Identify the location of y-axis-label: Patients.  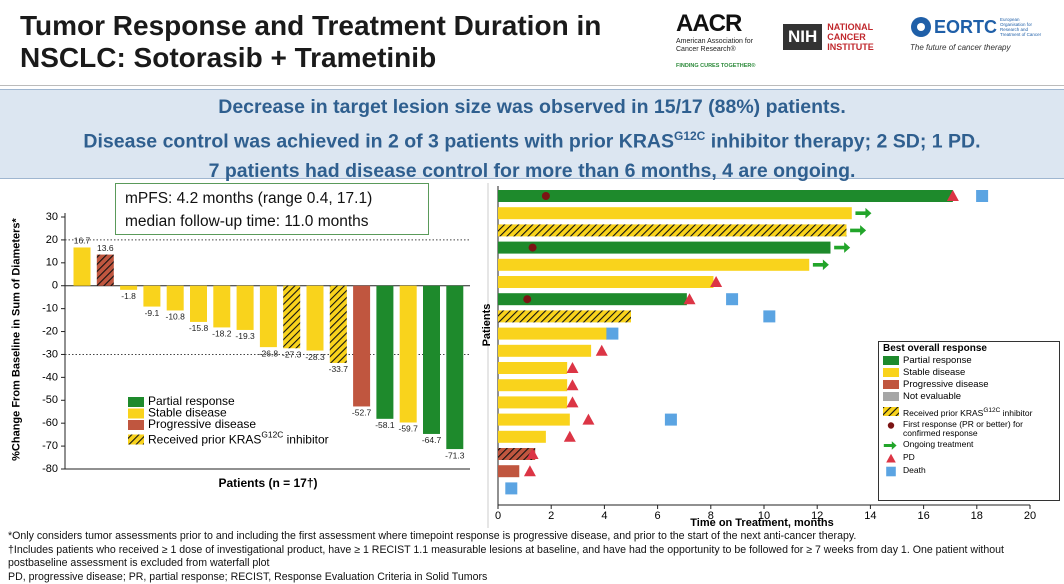
(487, 325).